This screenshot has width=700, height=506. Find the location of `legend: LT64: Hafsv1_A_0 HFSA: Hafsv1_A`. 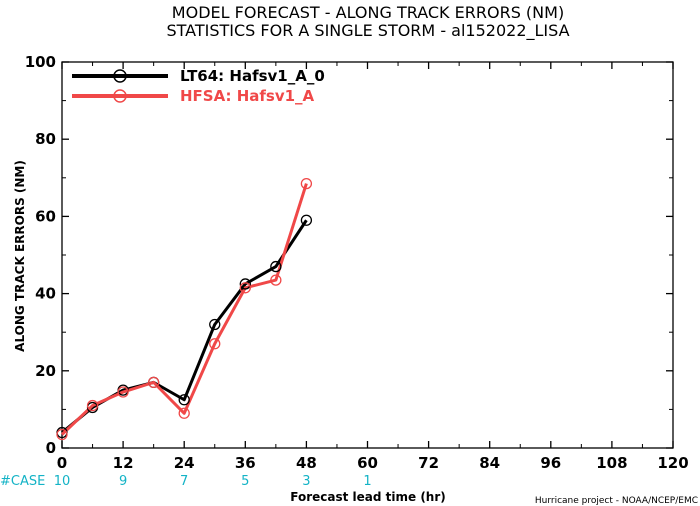

legend: LT64: Hafsv1_A_0 HFSA: Hafsv1_A is located at coordinates (198, 86).